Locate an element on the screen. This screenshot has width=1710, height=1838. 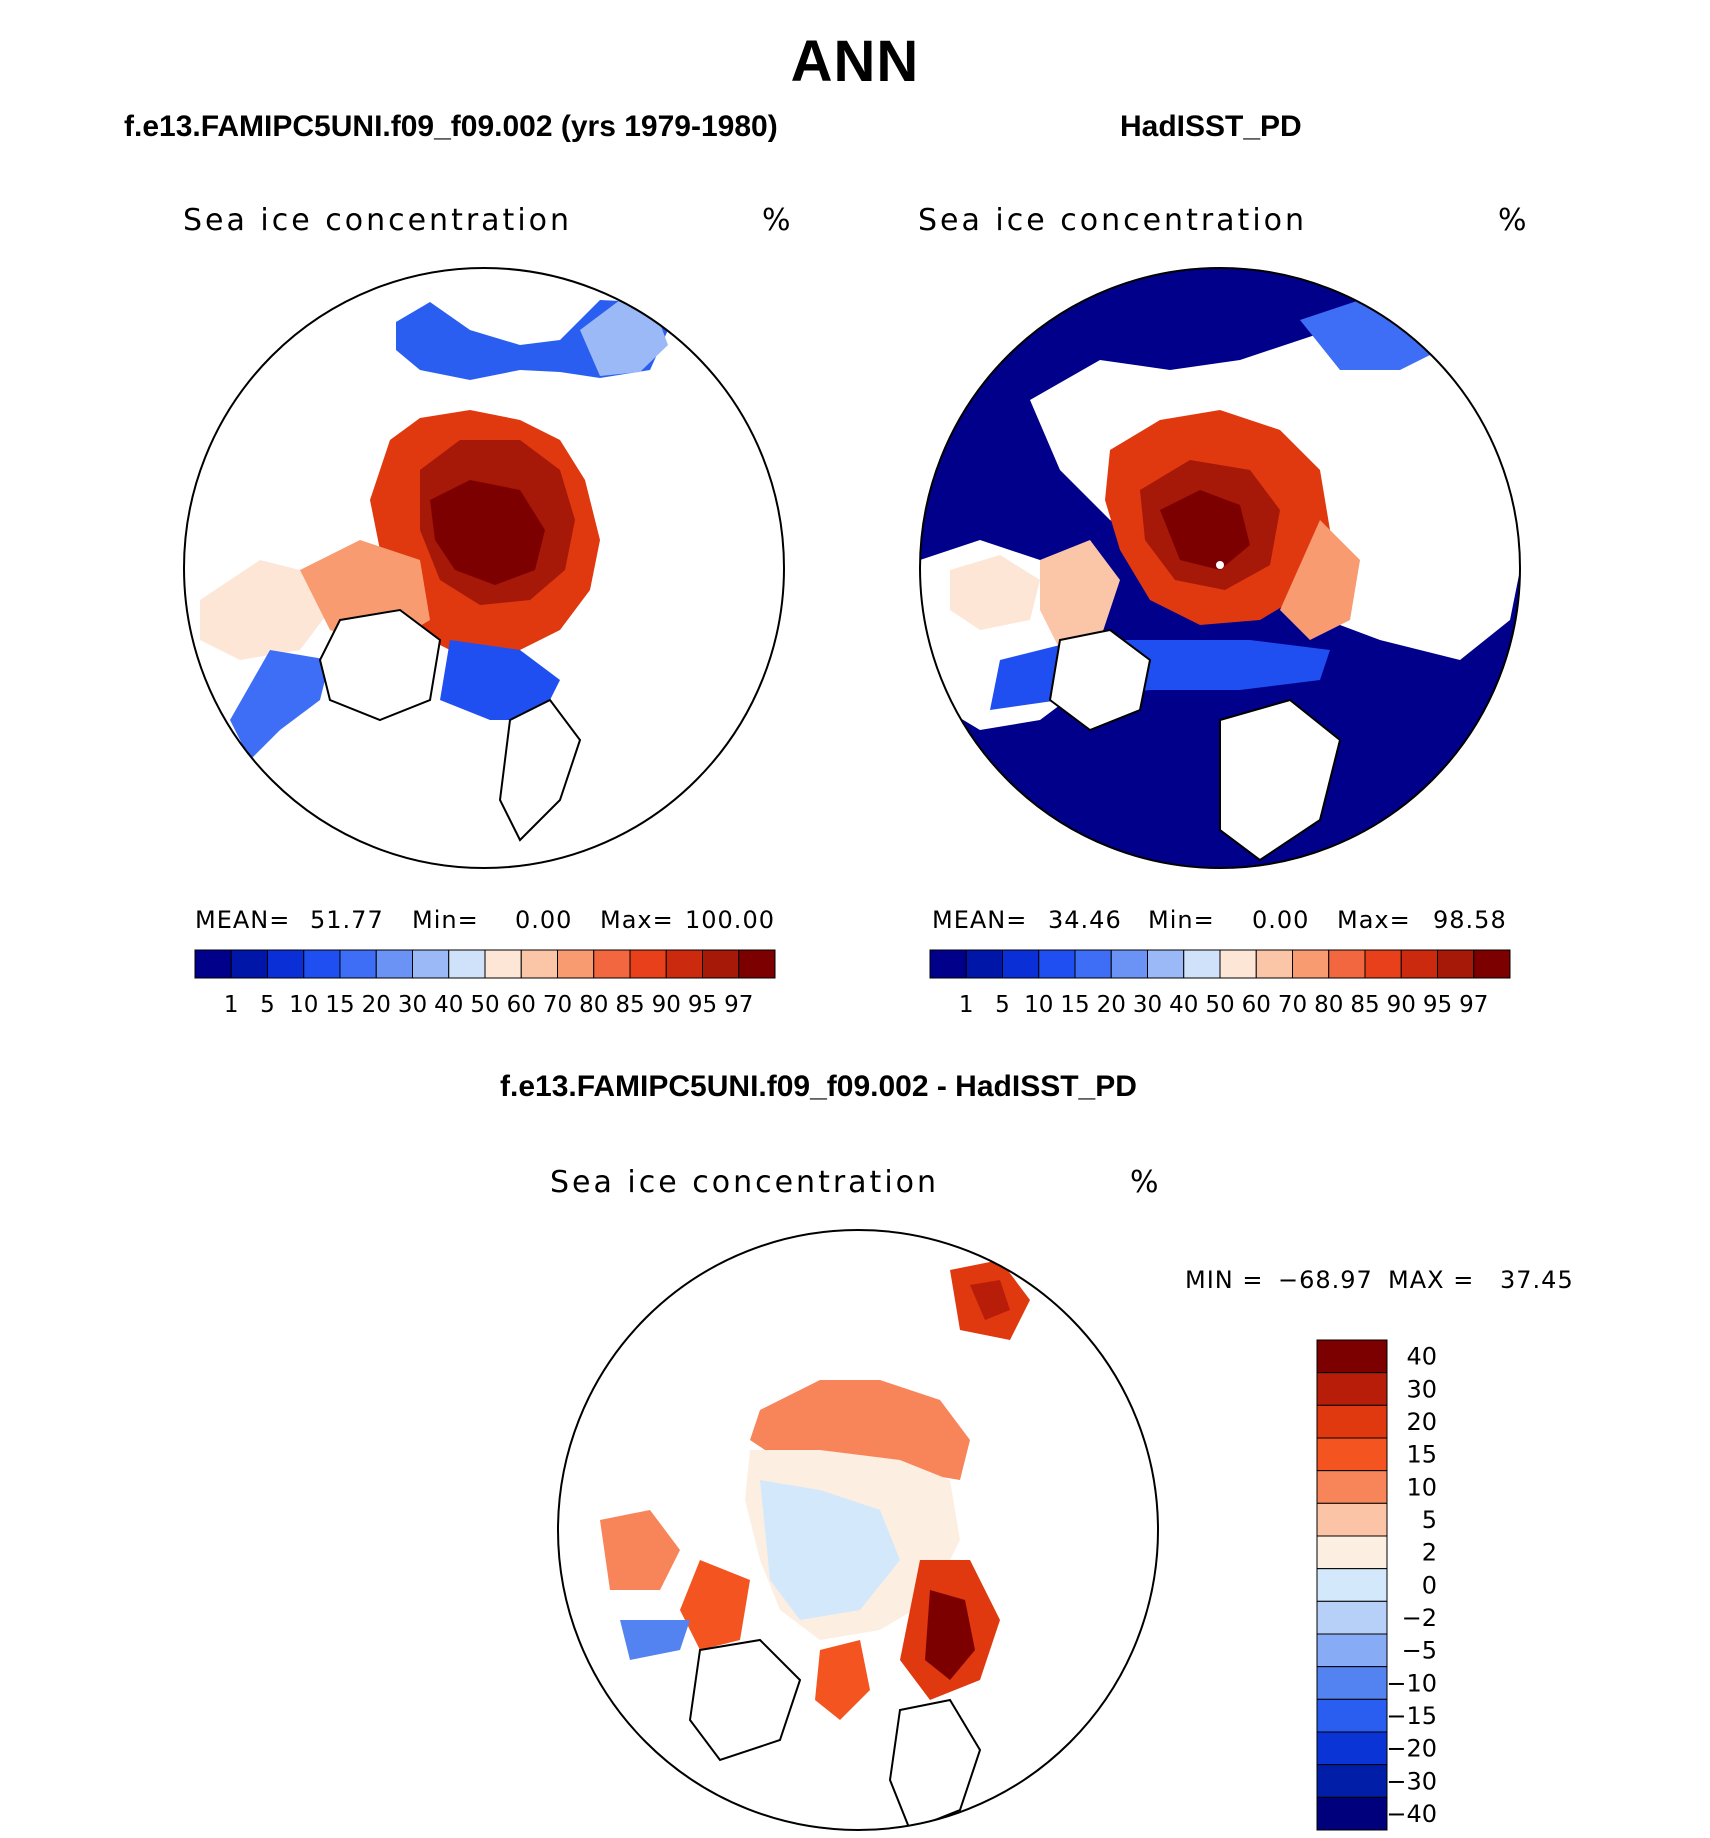
model-labrador-ice is located at coordinates (280, 705).